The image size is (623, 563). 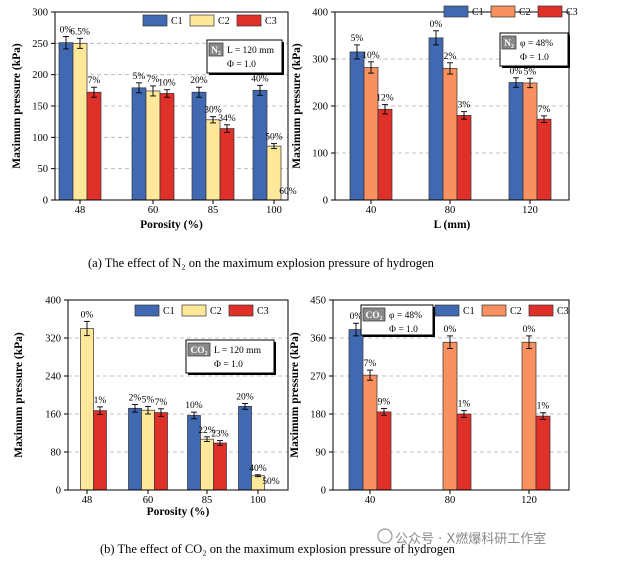 What do you see at coordinates (17, 106) in the screenshot?
I see `chart-a1-y-axis-title: Maximum pressure (kPa)` at bounding box center [17, 106].